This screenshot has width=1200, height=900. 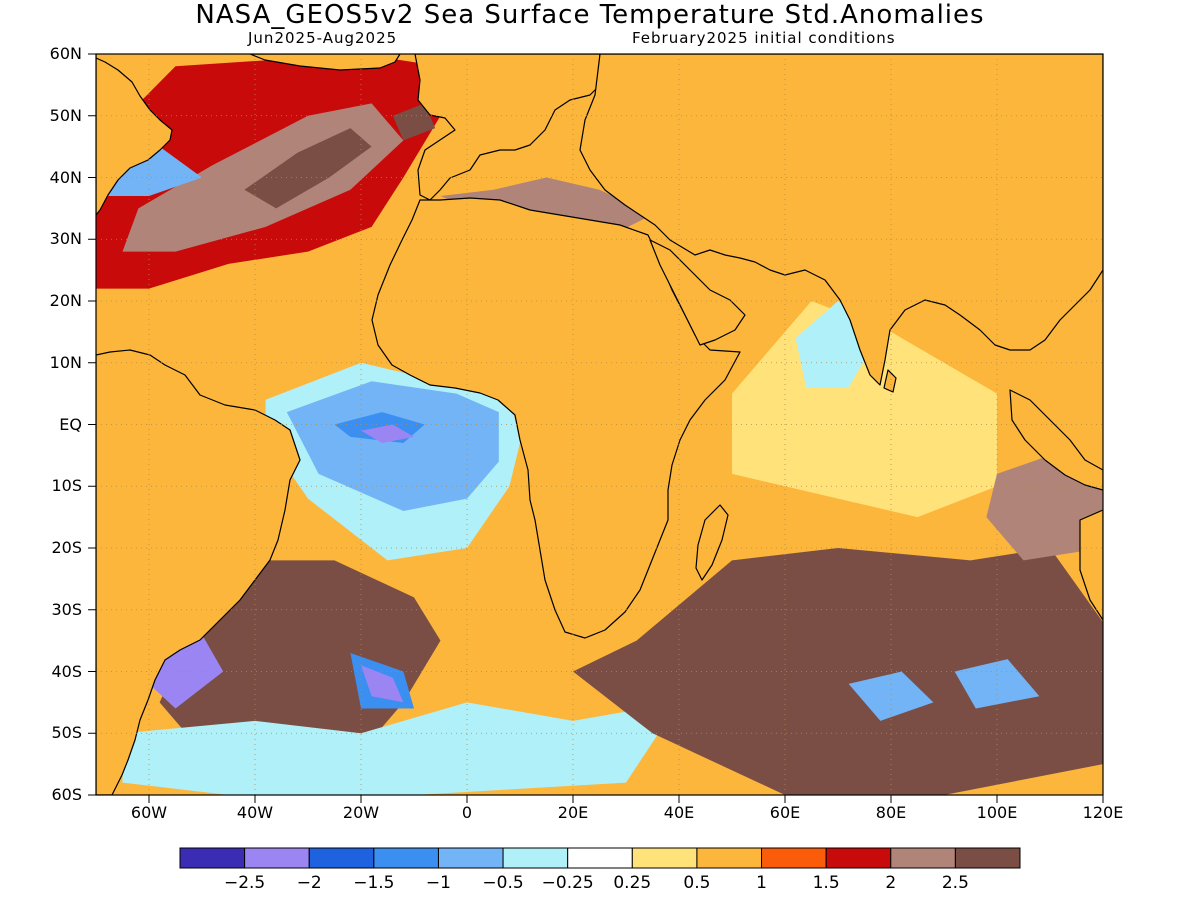 What do you see at coordinates (507, 127) in the screenshot?
I see `europe-land` at bounding box center [507, 127].